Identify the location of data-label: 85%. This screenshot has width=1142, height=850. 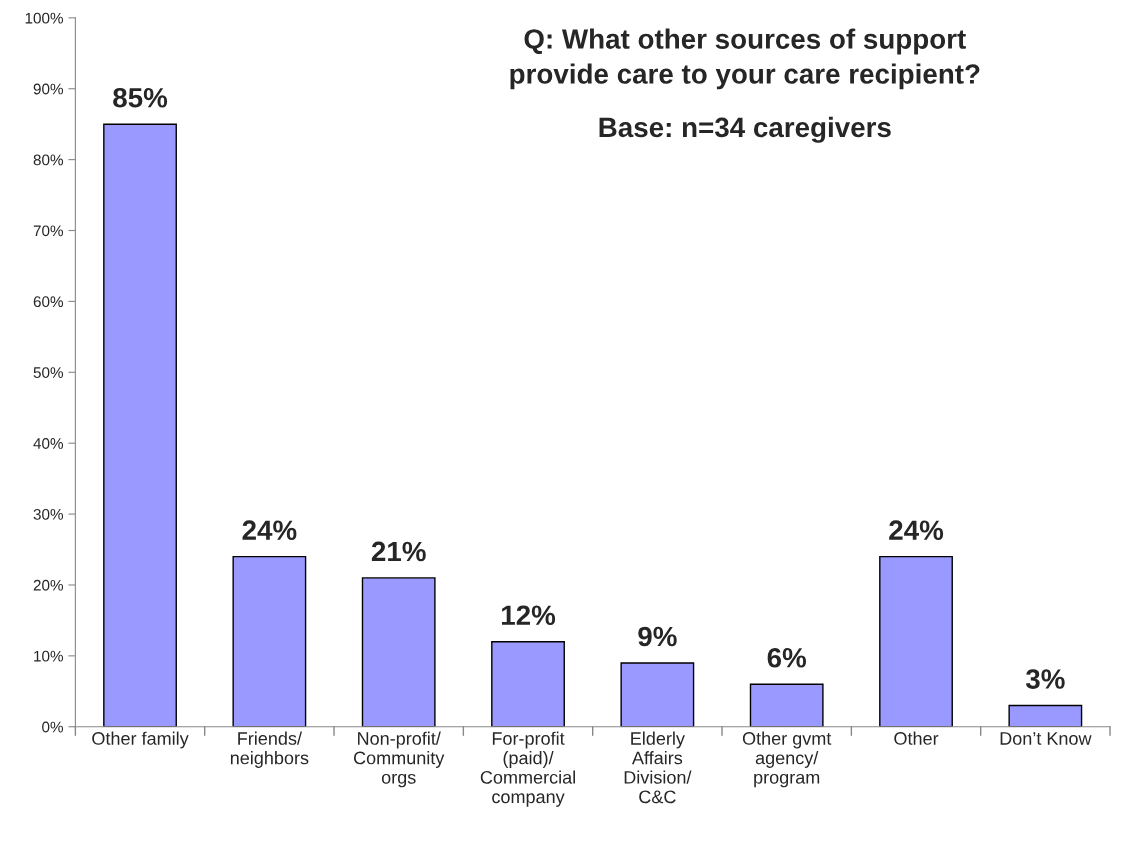
(140, 97).